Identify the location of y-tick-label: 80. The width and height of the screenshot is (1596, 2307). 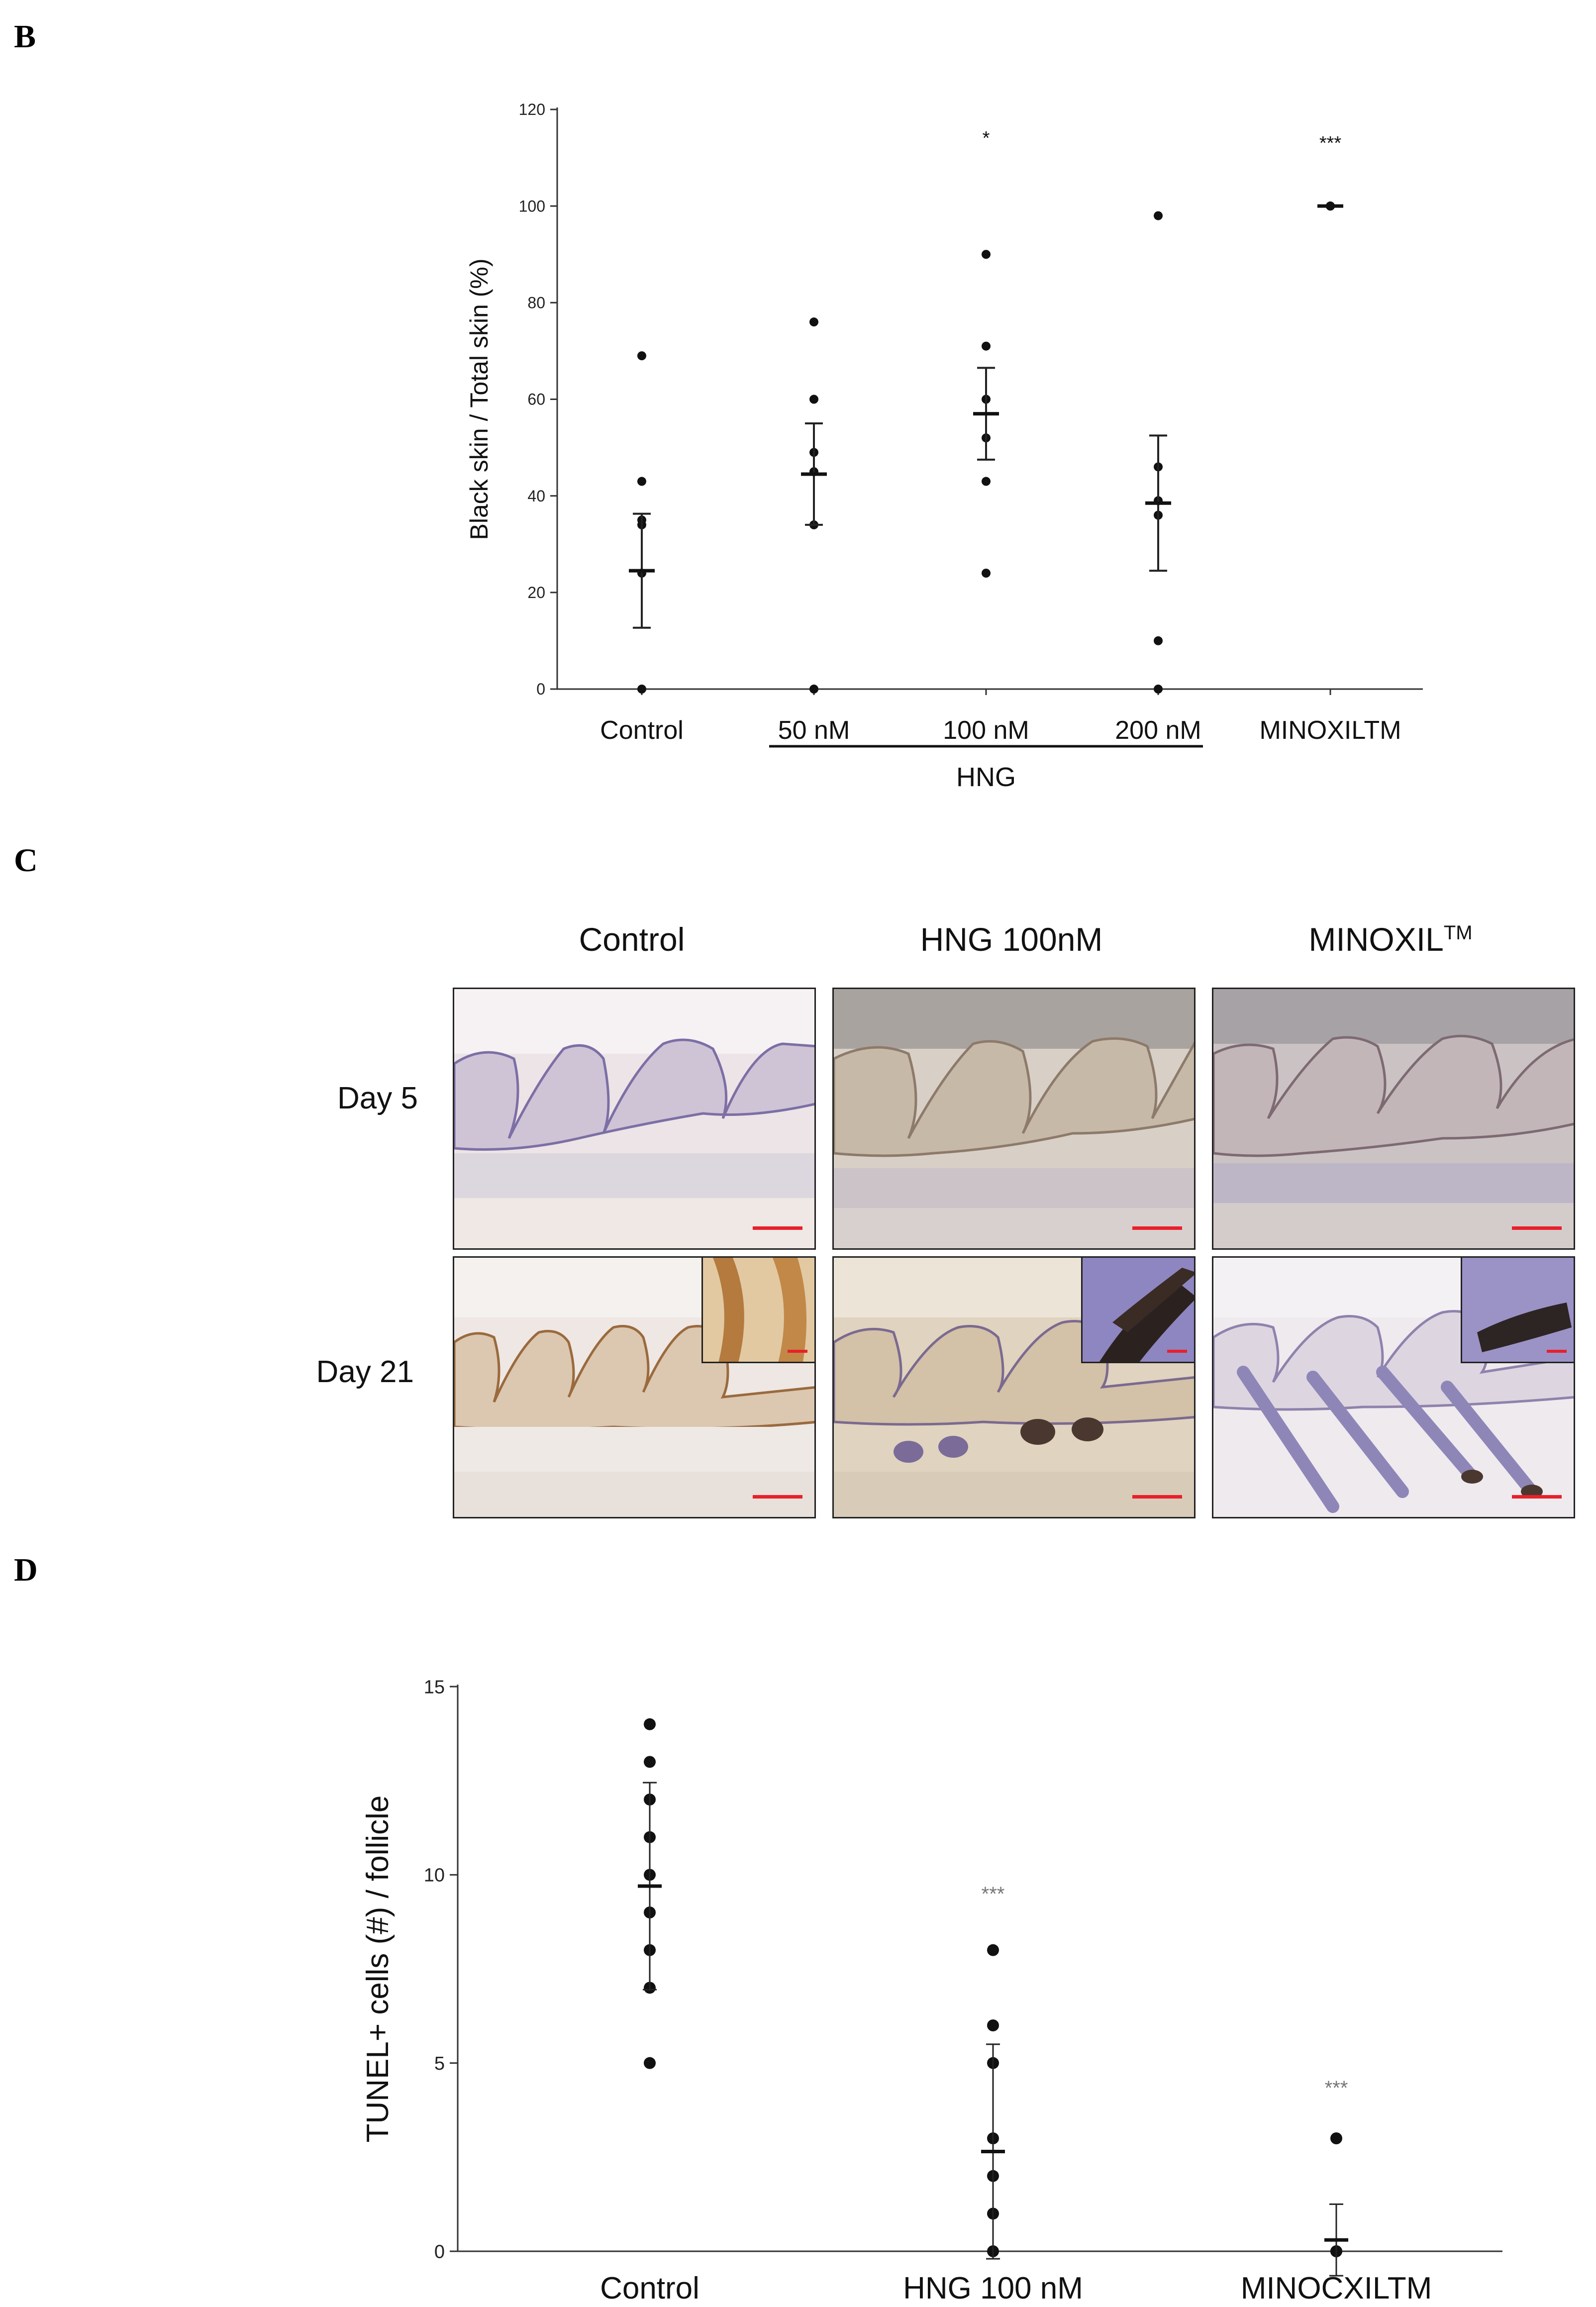
(536, 303).